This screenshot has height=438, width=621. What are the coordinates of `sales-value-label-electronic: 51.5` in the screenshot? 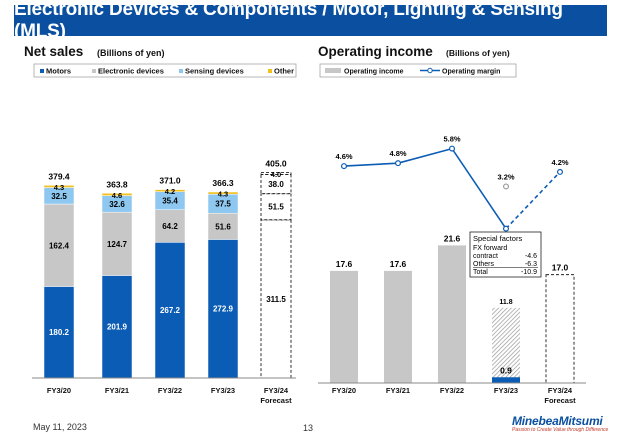 It's located at (276, 207).